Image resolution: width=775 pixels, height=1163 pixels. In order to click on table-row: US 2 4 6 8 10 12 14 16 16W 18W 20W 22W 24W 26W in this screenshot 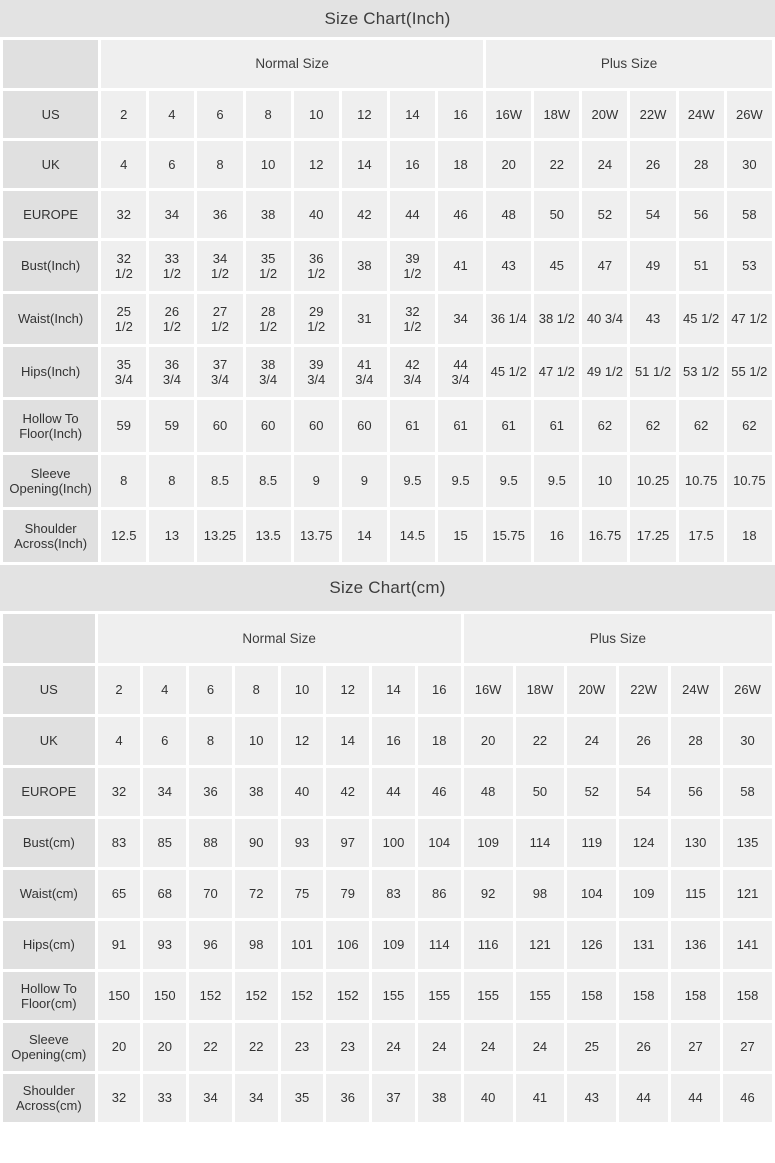, I will do `click(387, 690)`.